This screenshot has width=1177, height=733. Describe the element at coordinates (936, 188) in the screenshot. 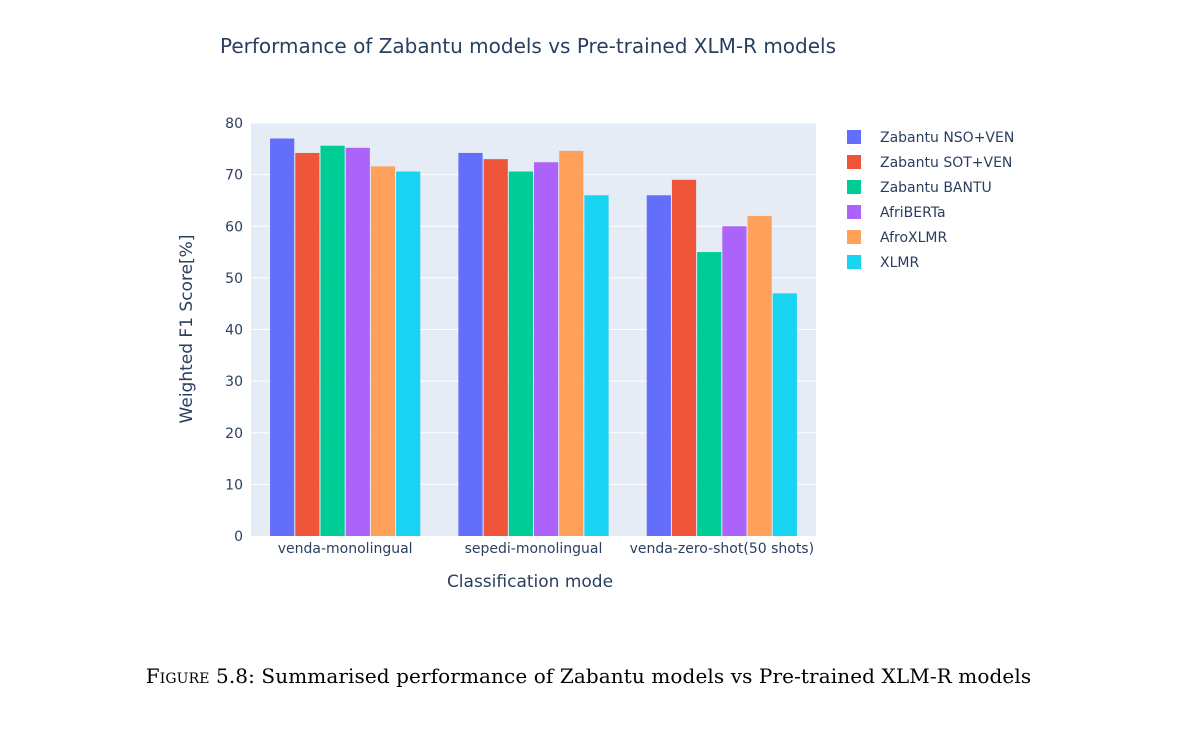

I see `legend-label: Zabantu BANTU` at that location.